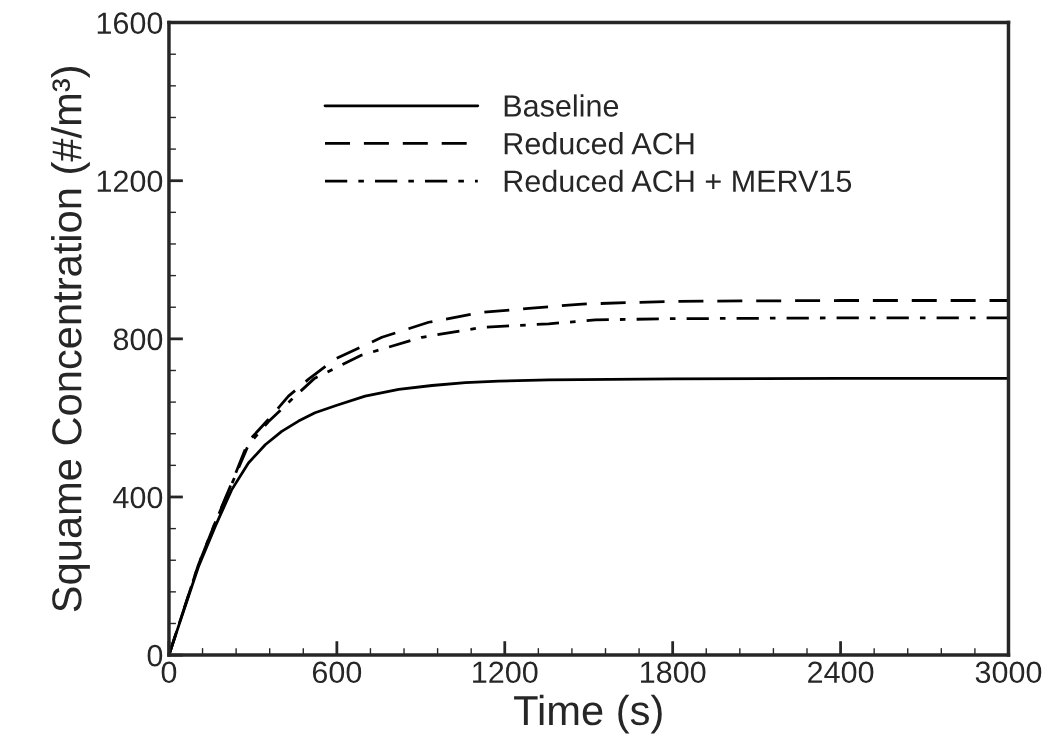  Describe the element at coordinates (337, 672) in the screenshot. I see `x-tick-label: 600` at that location.